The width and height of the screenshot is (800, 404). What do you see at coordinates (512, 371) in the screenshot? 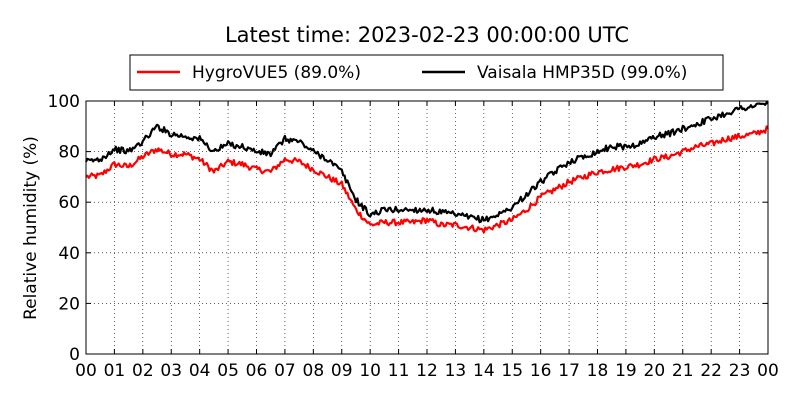
I see `x-tick-label: 15` at bounding box center [512, 371].